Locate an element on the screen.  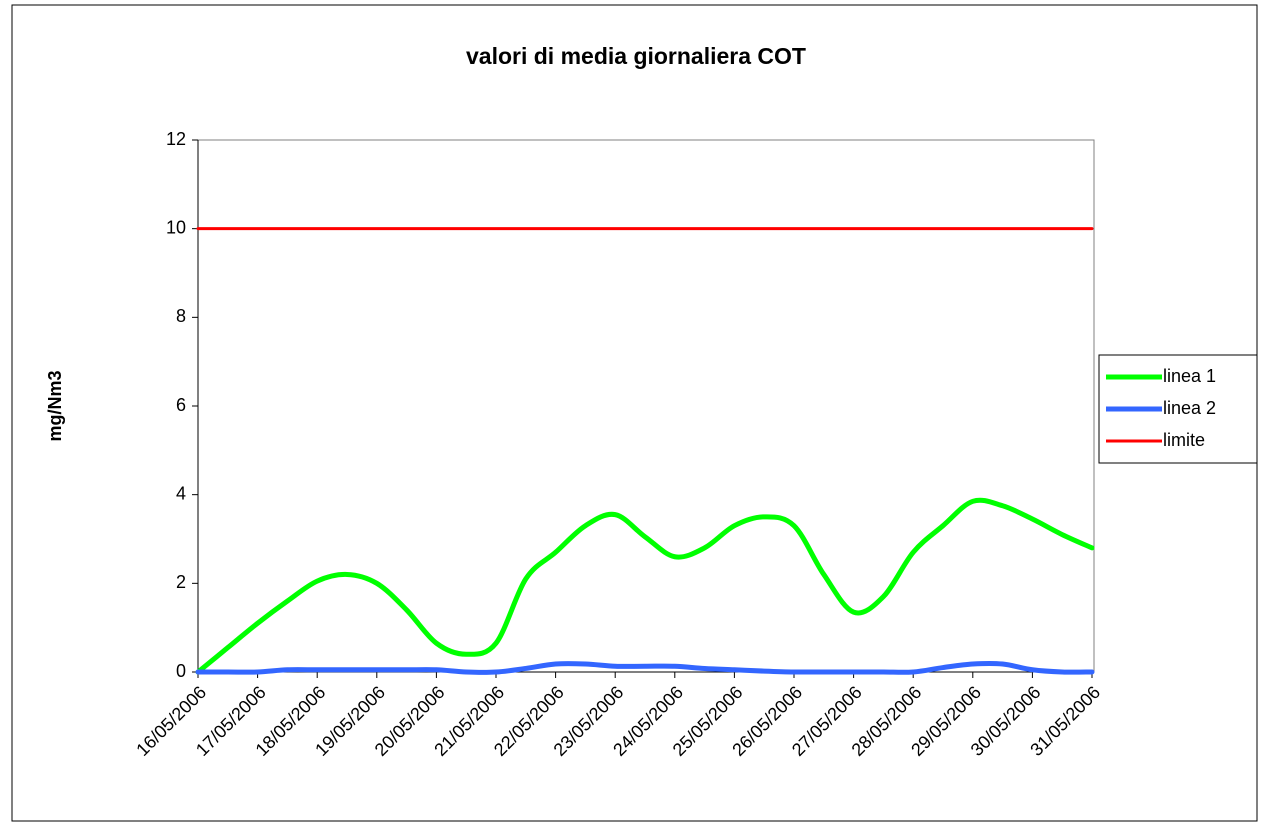
y-tick-label: 8 is located at coordinates (181, 316).